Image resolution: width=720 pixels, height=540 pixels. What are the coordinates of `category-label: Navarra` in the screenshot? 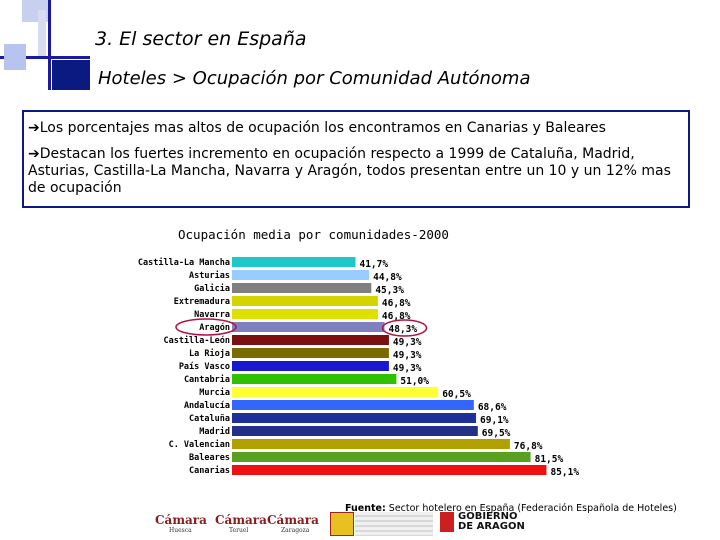 It's located at (212, 315).